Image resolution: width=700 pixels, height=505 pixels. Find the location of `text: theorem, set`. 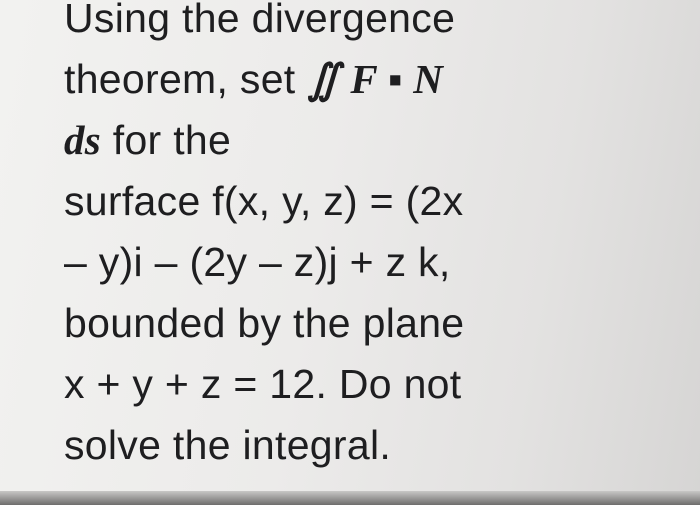

text: theorem, set is located at coordinates (180, 79).